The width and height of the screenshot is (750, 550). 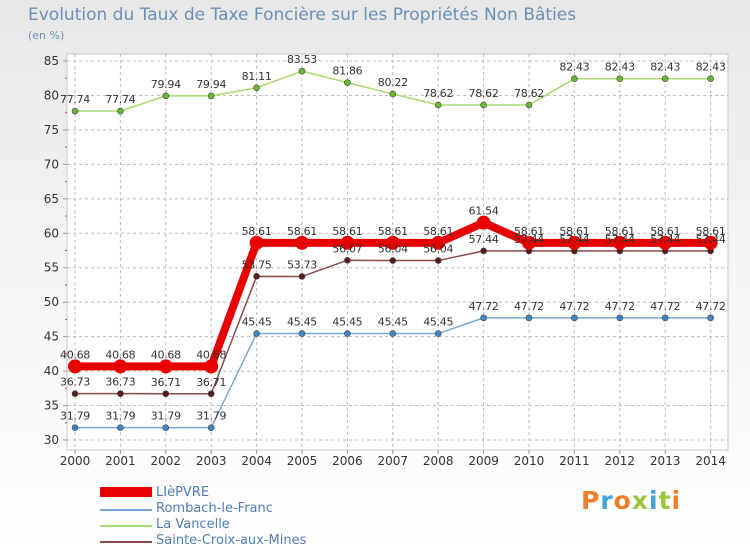 I want to click on legend-item-rombach: Rombach-le-Franc, so click(x=250, y=509).